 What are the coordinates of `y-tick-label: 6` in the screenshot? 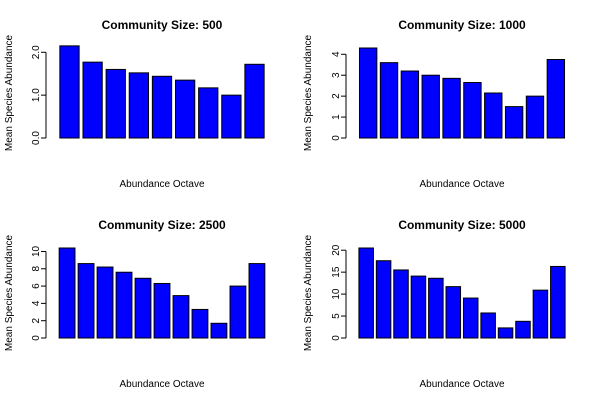 It's located at (36, 286).